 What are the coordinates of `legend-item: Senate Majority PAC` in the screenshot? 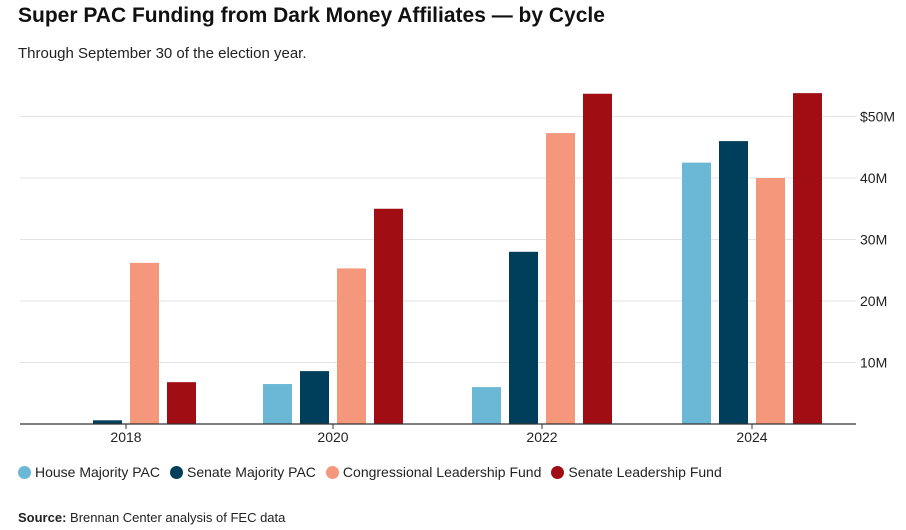 It's located at (243, 472).